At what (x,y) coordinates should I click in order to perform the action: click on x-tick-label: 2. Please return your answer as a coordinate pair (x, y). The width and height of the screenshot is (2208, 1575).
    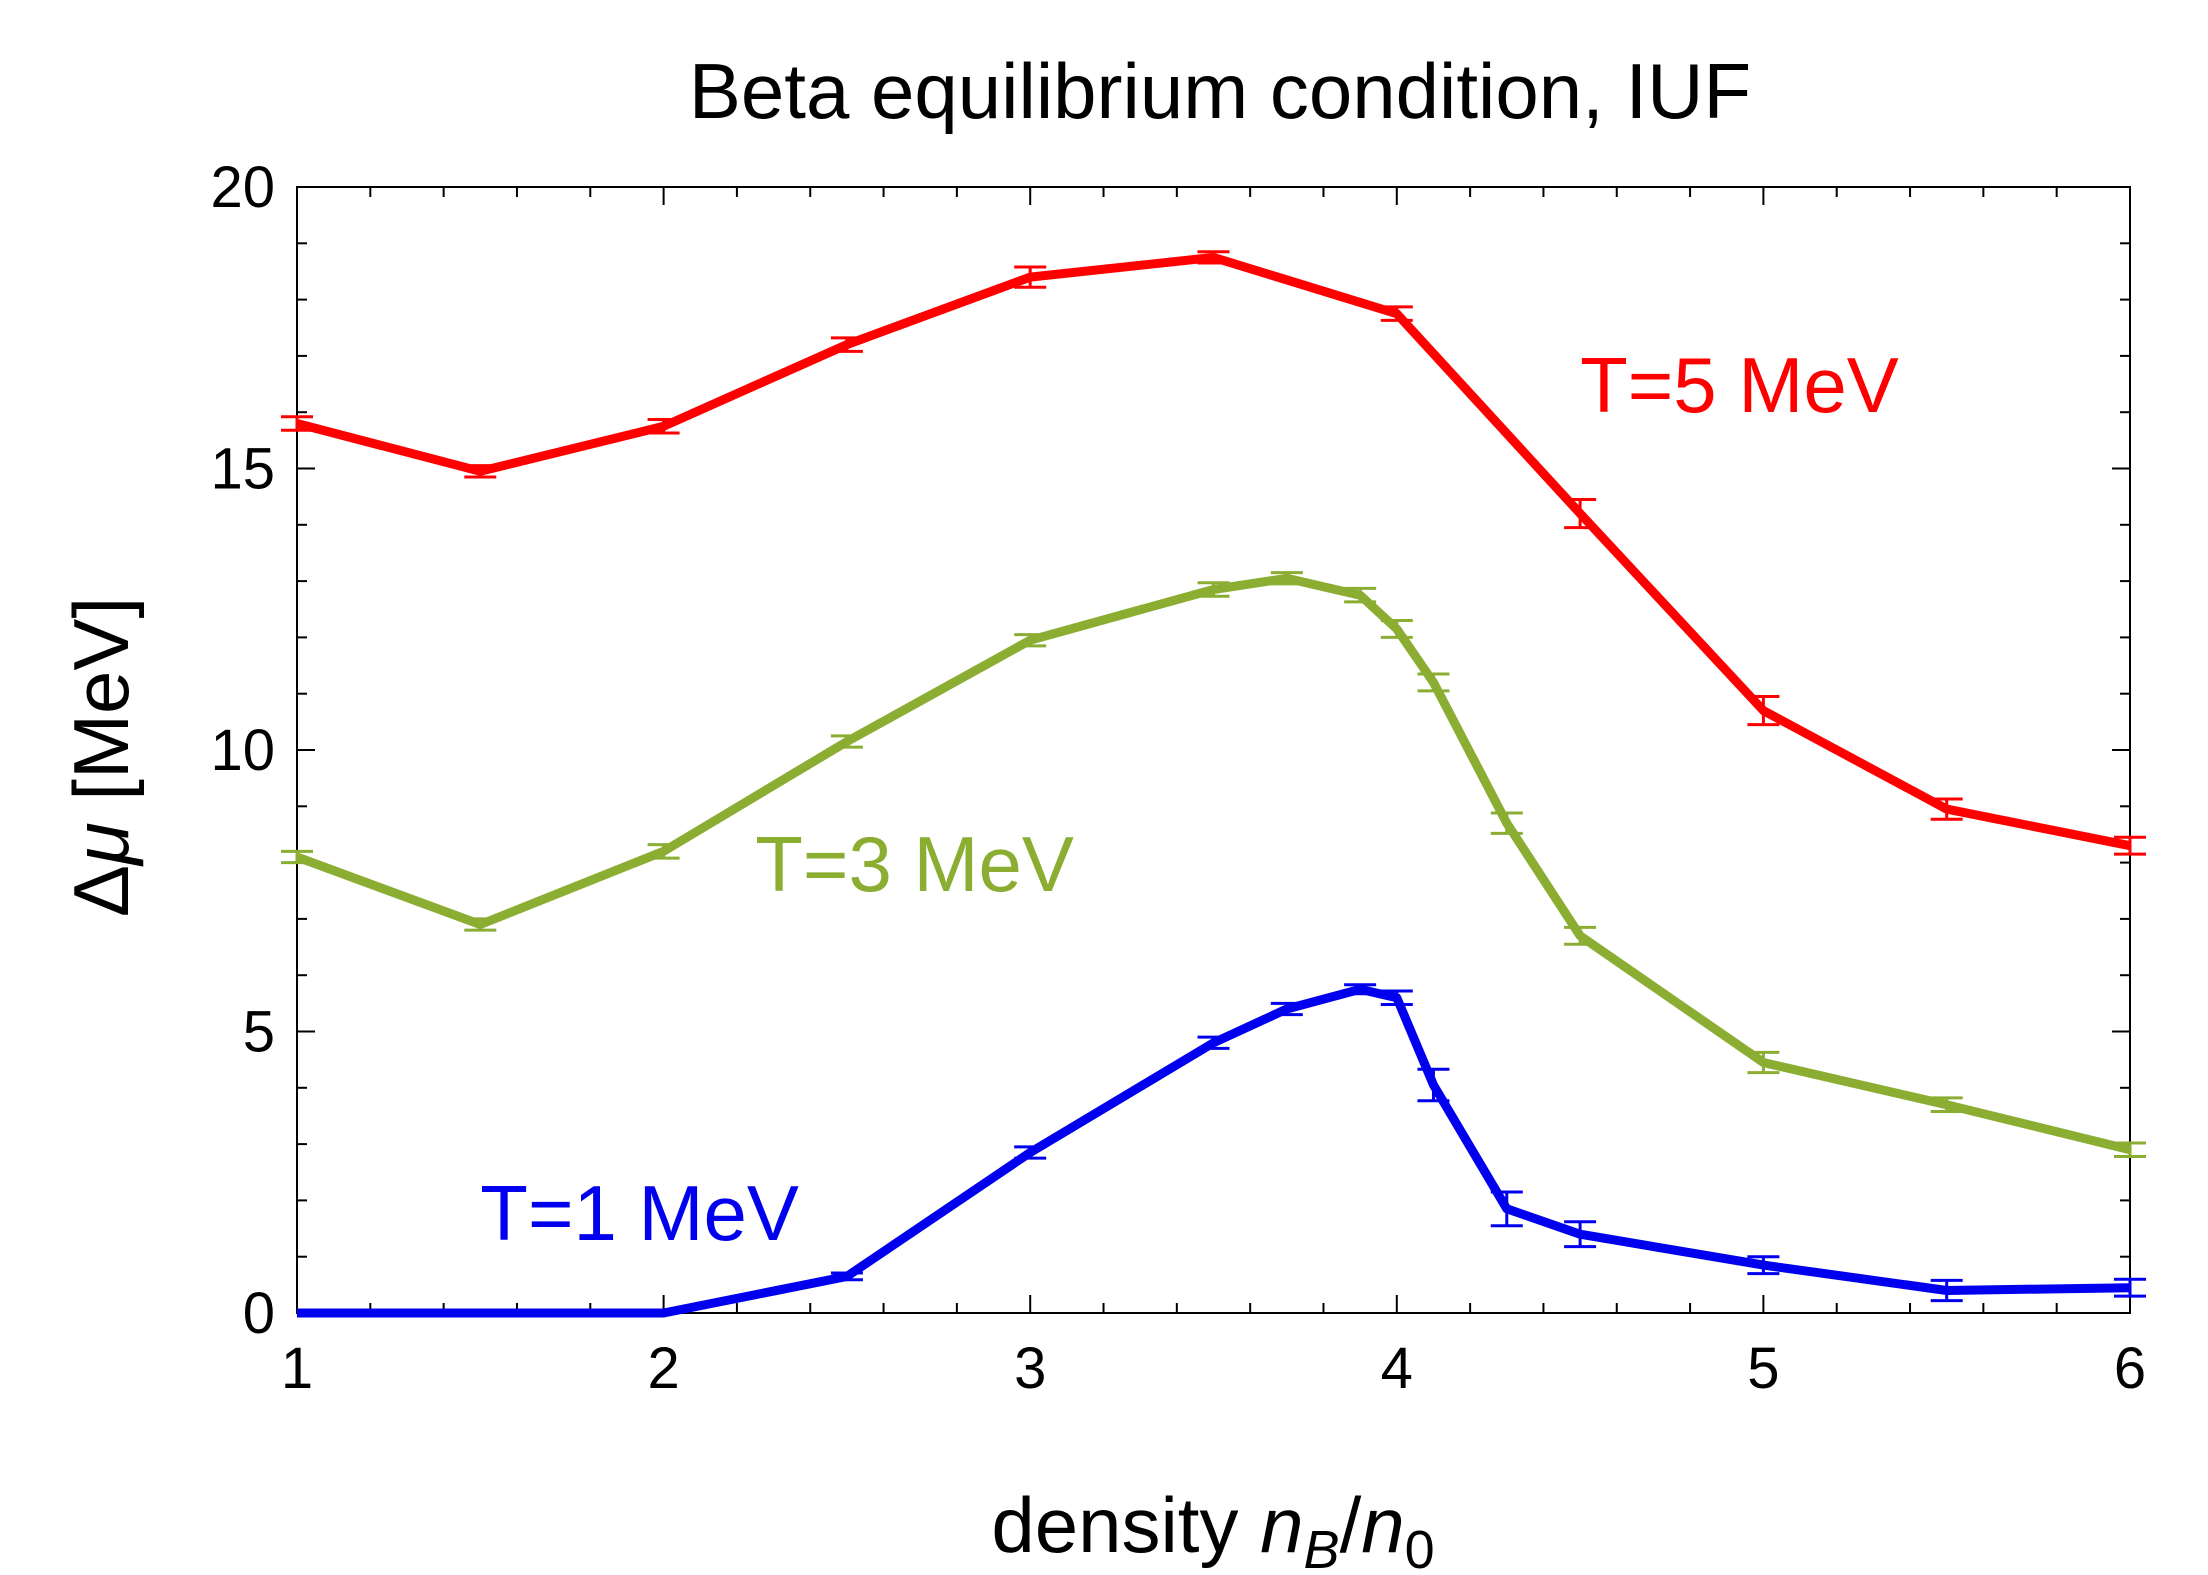
    Looking at the image, I should click on (663, 1368).